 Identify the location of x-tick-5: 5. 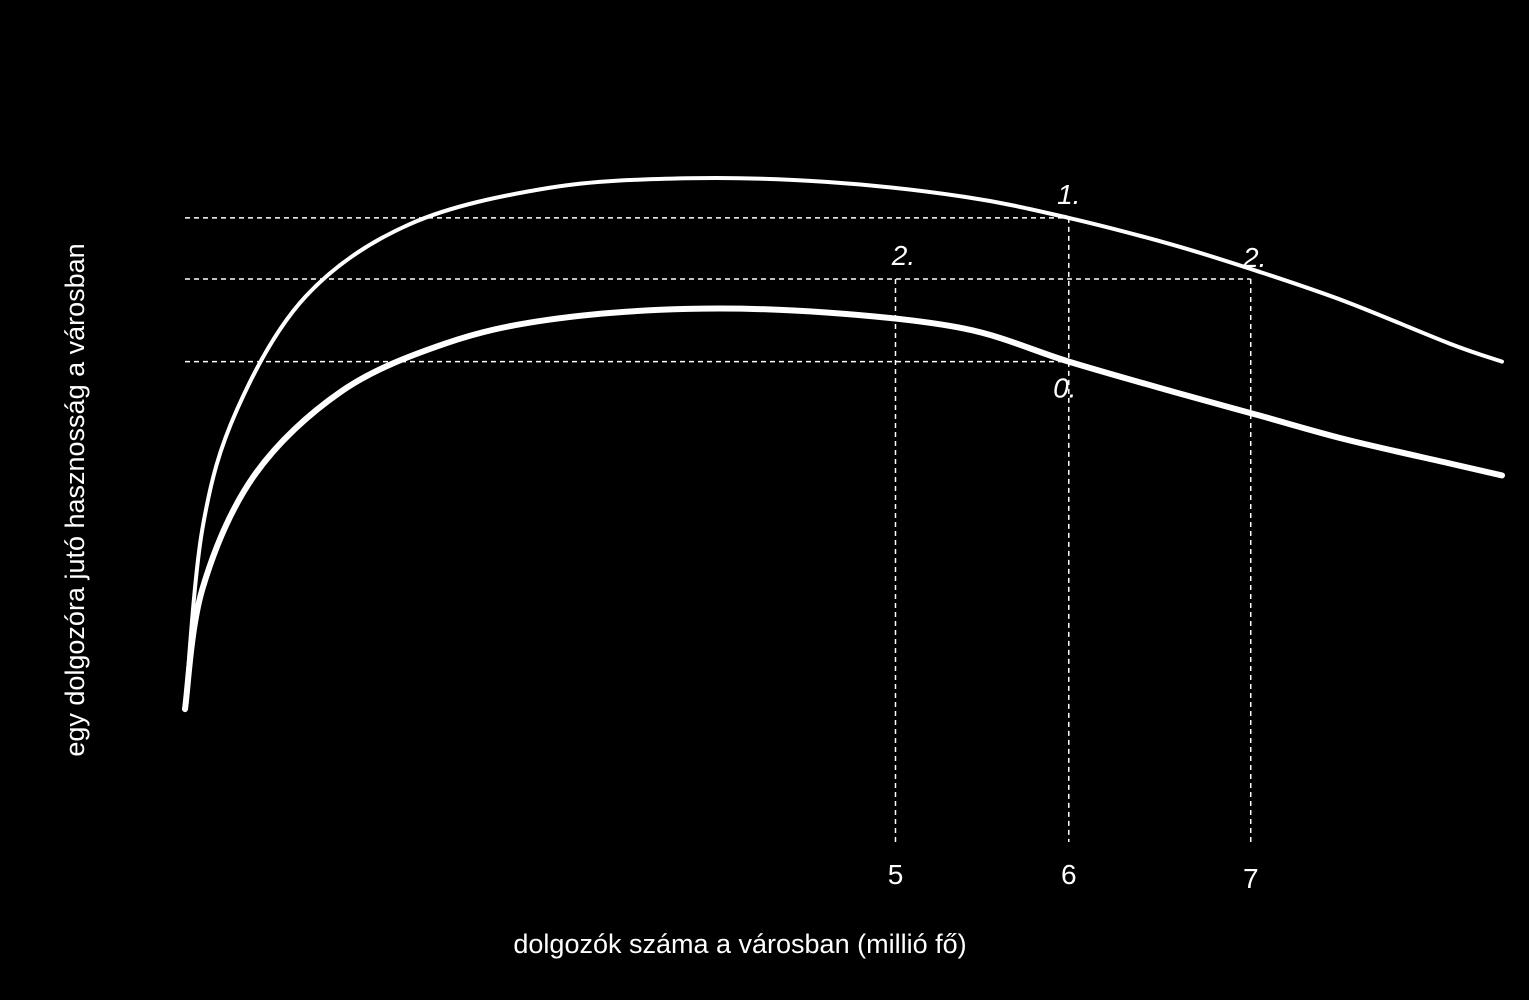
(896, 874).